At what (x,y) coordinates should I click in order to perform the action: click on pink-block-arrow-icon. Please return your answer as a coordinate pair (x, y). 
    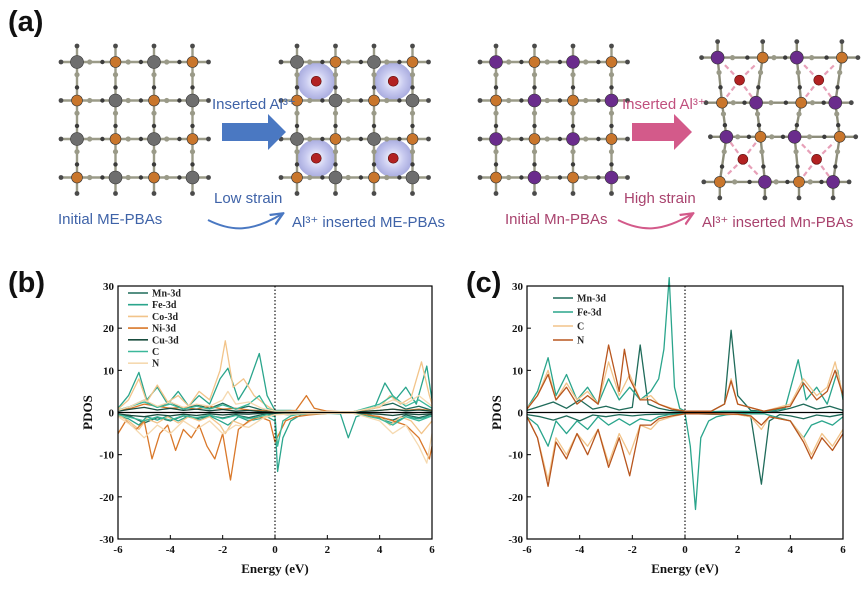
    Looking at the image, I should click on (662, 132).